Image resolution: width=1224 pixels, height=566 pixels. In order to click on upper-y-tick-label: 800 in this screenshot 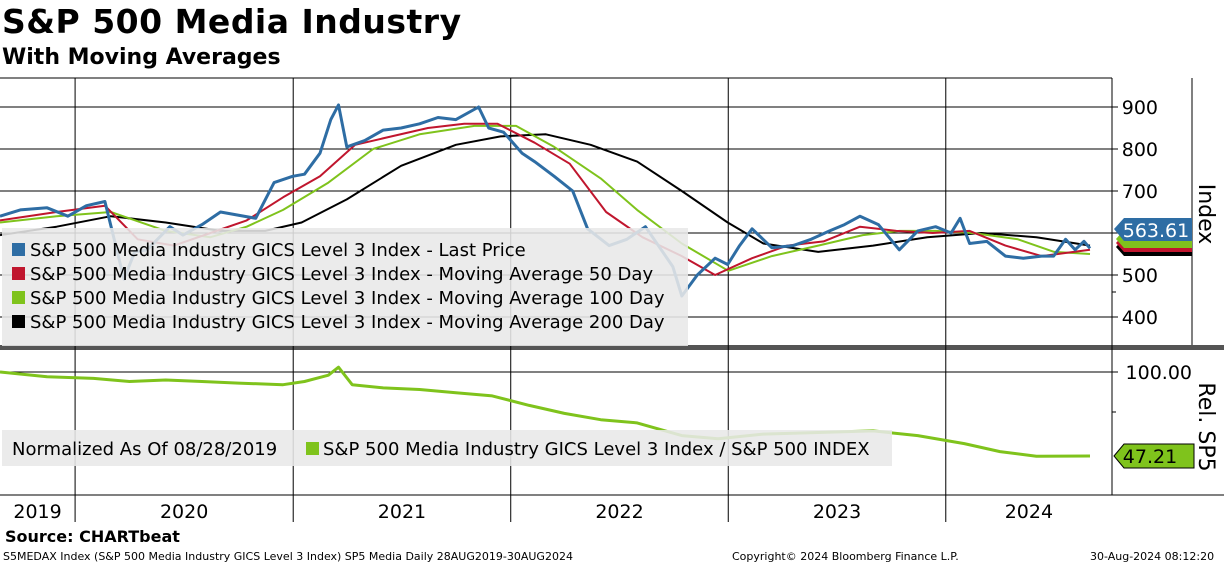, I will do `click(1140, 150)`.